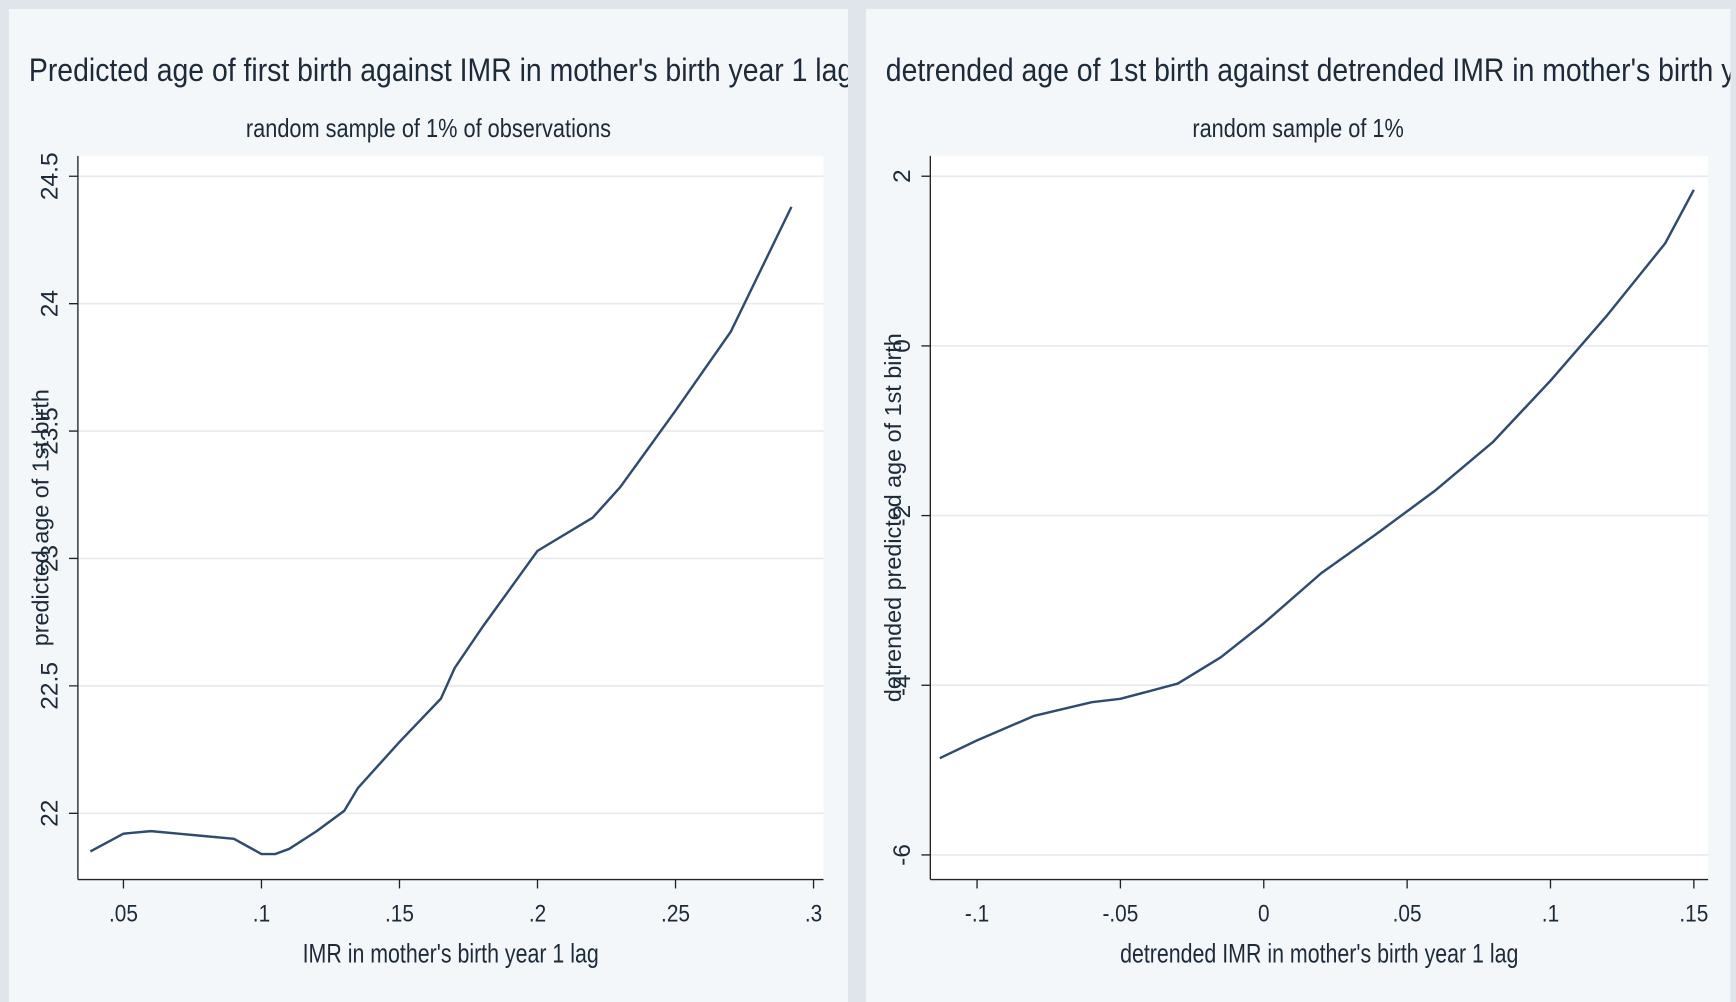 The image size is (1736, 1002). What do you see at coordinates (451, 954) in the screenshot?
I see `x-axis-title: IMR in mother's birth year 1 lag` at bounding box center [451, 954].